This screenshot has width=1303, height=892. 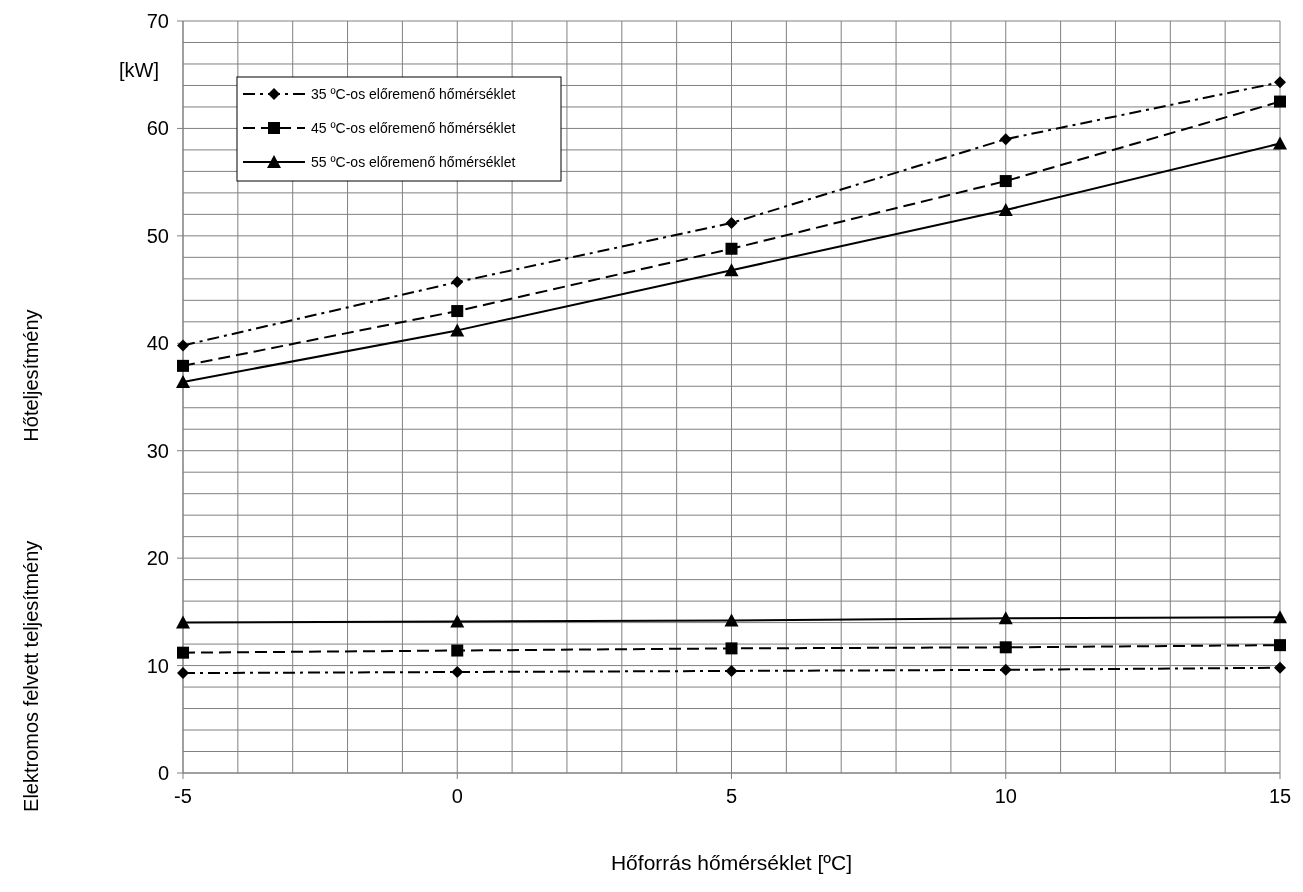 What do you see at coordinates (157, 128) in the screenshot?
I see `y-tick-label: 60` at bounding box center [157, 128].